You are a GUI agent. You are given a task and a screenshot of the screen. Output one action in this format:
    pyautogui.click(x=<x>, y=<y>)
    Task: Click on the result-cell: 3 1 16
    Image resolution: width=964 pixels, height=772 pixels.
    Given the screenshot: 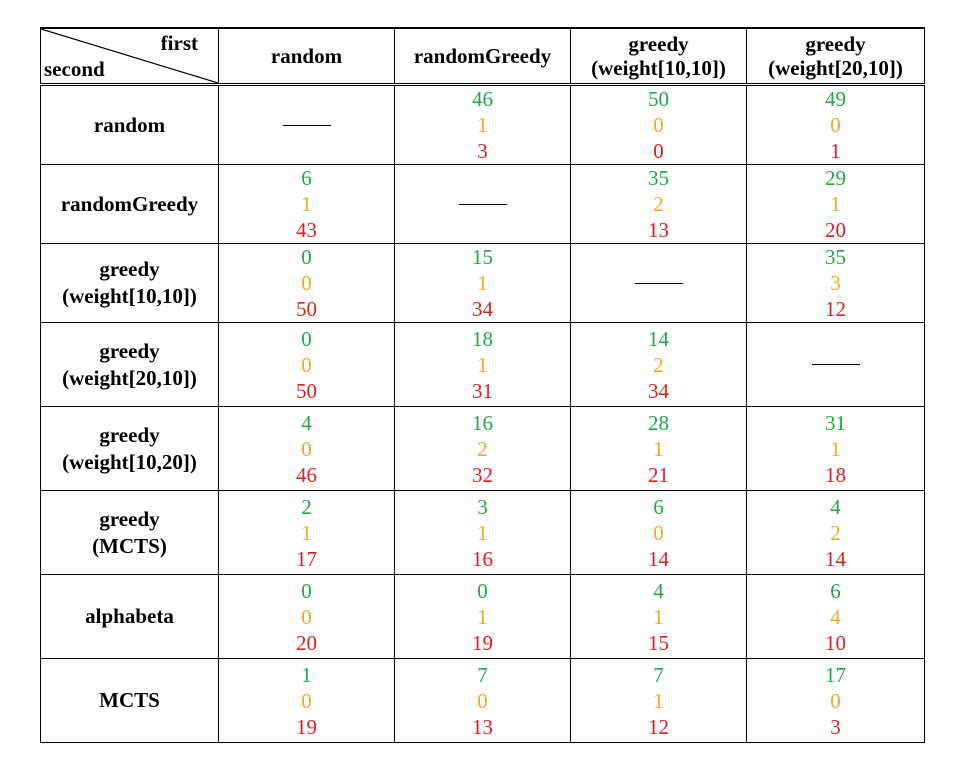 What is the action you would take?
    pyautogui.click(x=482, y=532)
    